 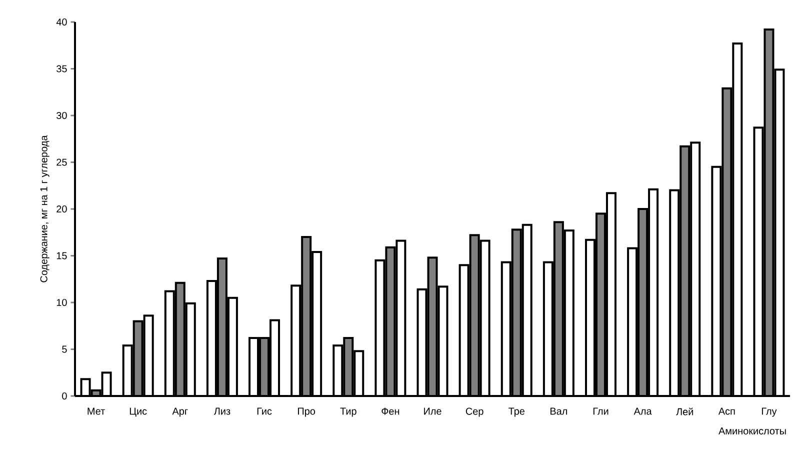 What do you see at coordinates (643, 411) in the screenshot?
I see `x-tick-label: Ала` at bounding box center [643, 411].